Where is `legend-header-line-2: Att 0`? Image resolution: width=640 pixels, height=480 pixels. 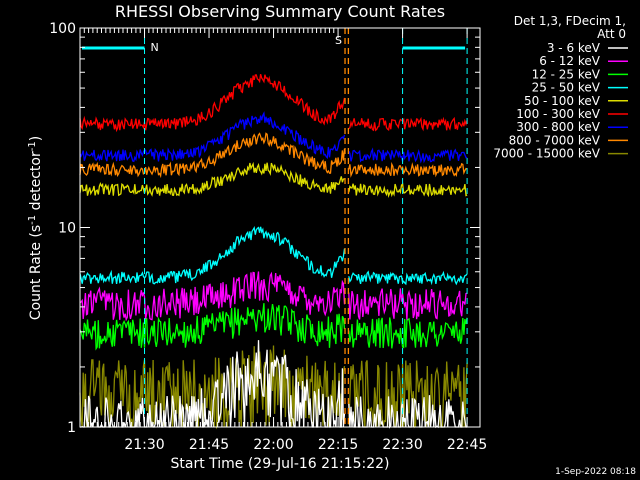
legend-header-line-2: Att 0 is located at coordinates (611, 34).